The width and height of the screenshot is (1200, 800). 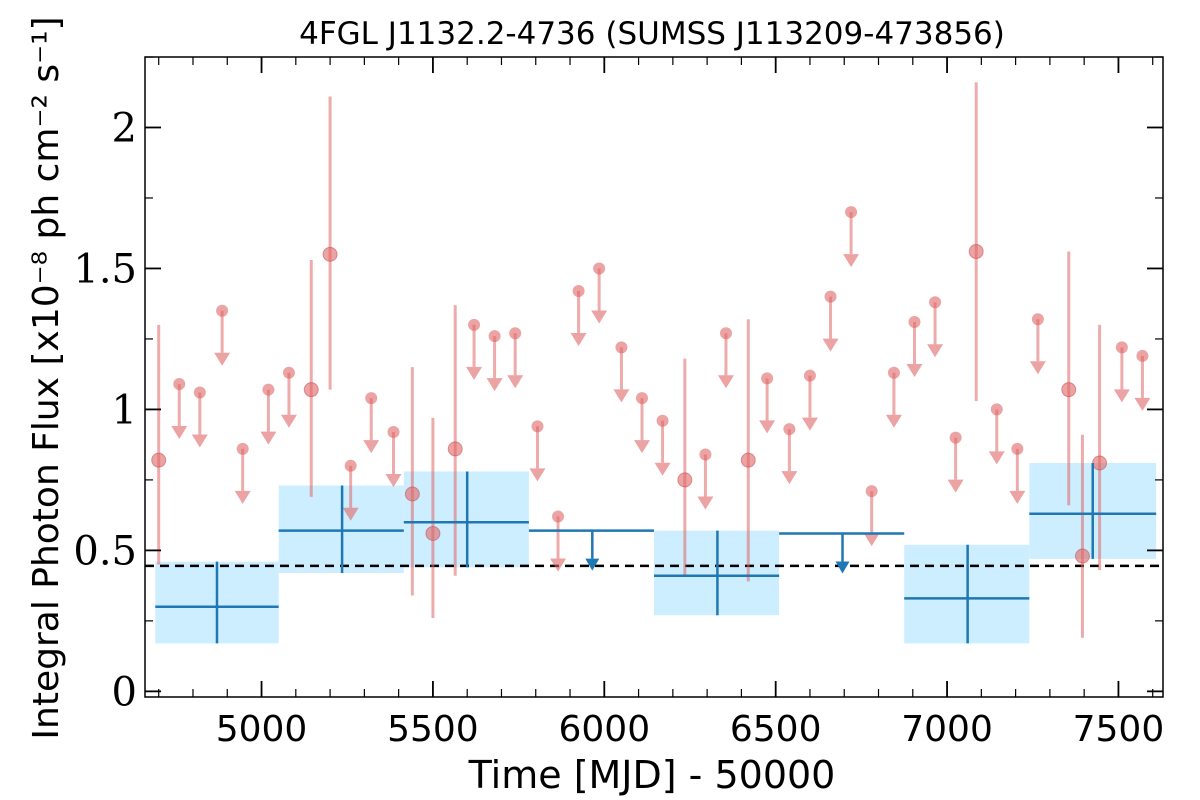 I want to click on x-tick-label: 5500, so click(x=433, y=729).